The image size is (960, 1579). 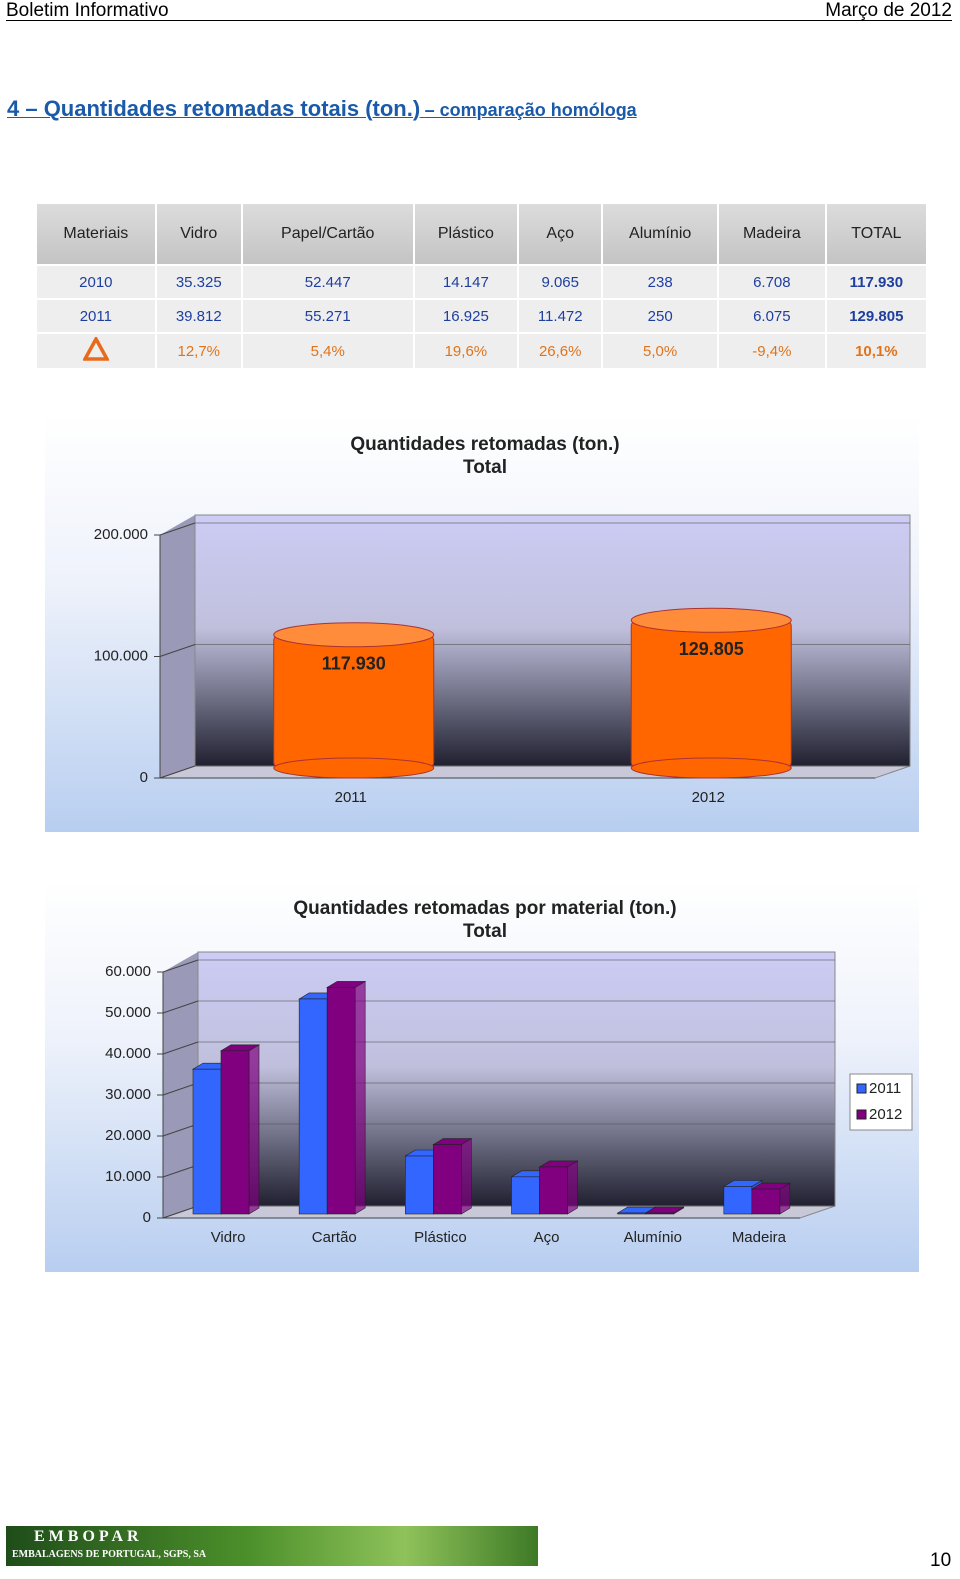 What do you see at coordinates (87, 10) in the screenshot?
I see `header-left: Boletim Informativo` at bounding box center [87, 10].